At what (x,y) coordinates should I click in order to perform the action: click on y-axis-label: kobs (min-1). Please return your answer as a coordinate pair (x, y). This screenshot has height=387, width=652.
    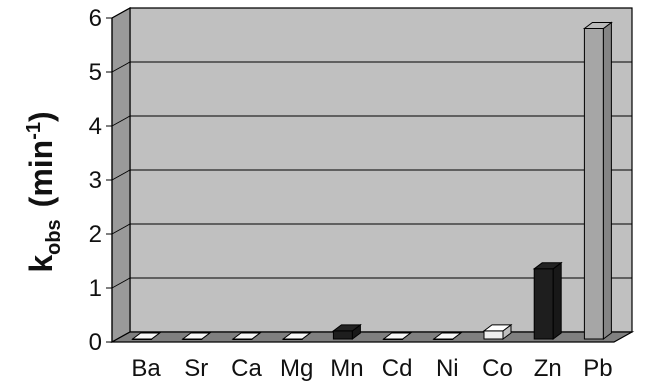
    Looking at the image, I should click on (44, 191).